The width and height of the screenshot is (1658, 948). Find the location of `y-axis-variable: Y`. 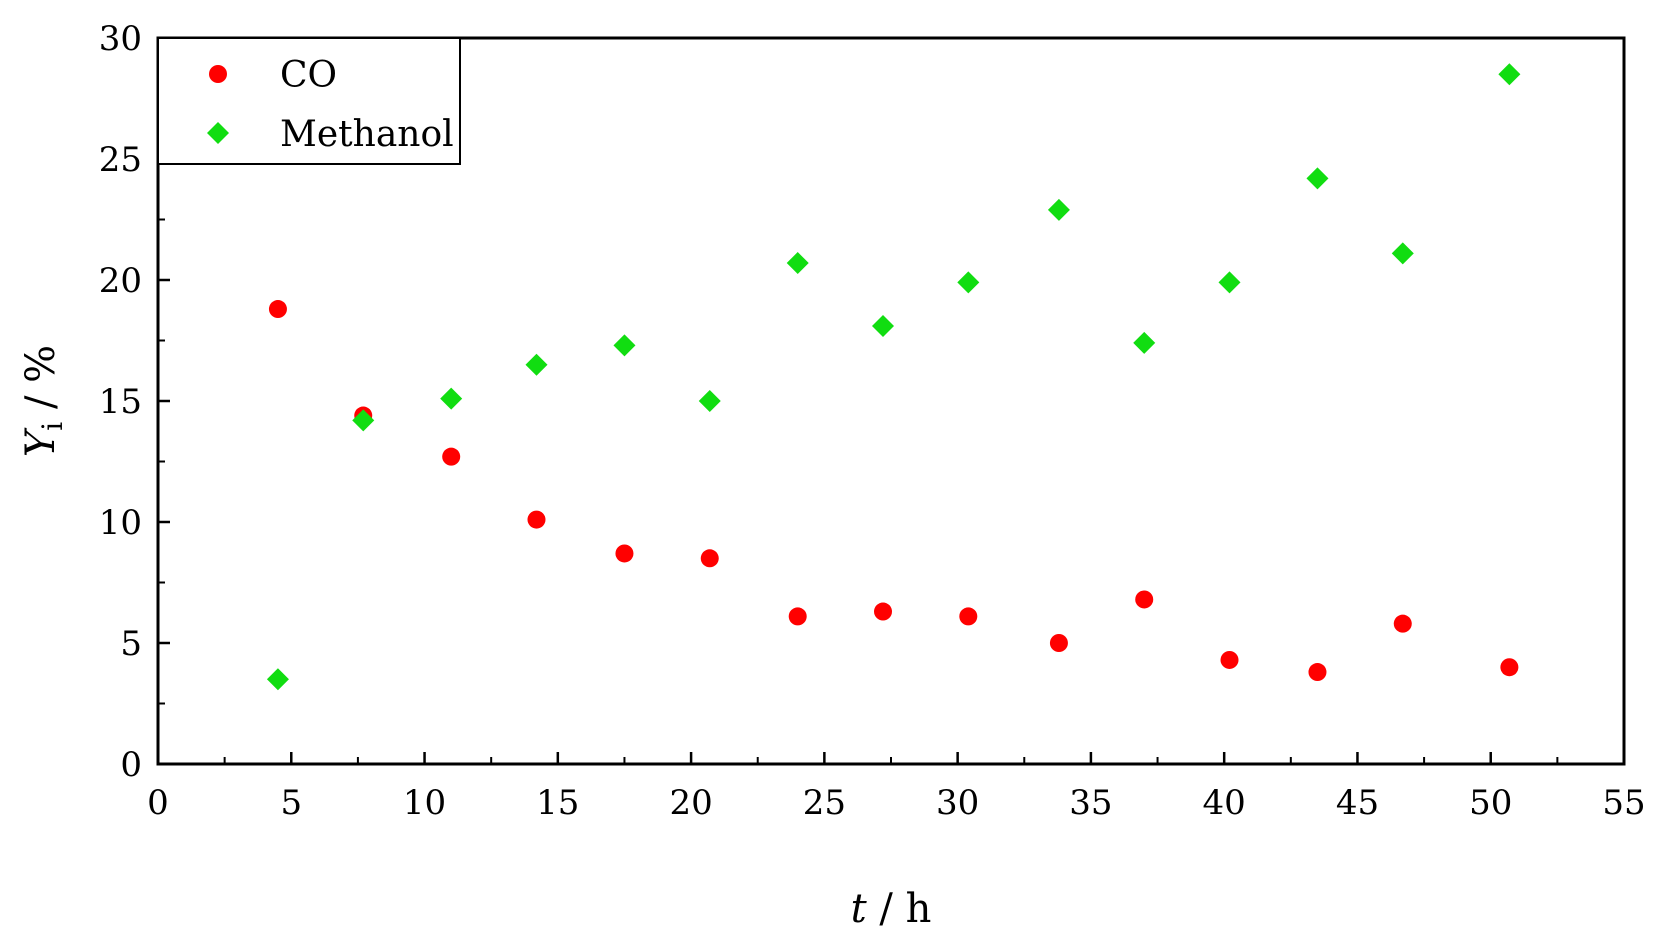

y-axis-variable: Y is located at coordinates (41, 442).